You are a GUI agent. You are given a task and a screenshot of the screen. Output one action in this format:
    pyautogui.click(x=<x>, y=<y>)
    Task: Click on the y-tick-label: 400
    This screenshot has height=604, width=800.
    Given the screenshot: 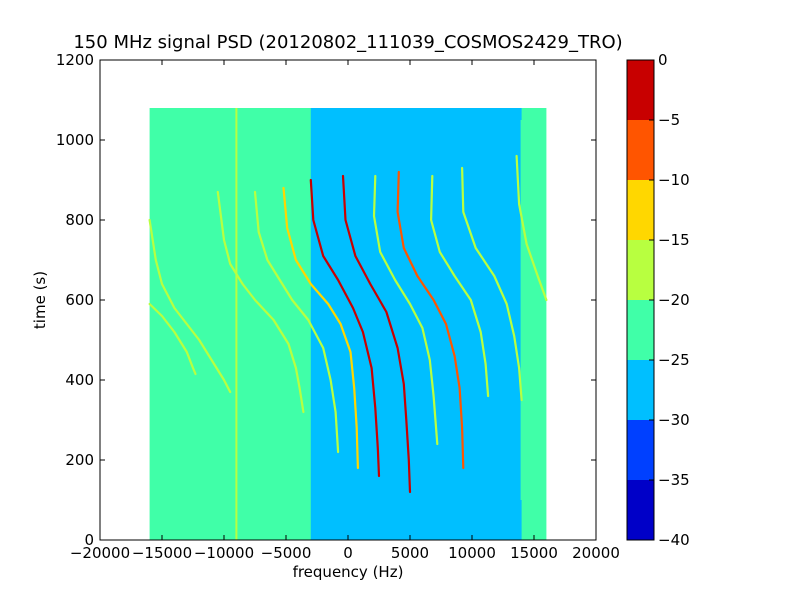 What is the action you would take?
    pyautogui.click(x=79, y=380)
    